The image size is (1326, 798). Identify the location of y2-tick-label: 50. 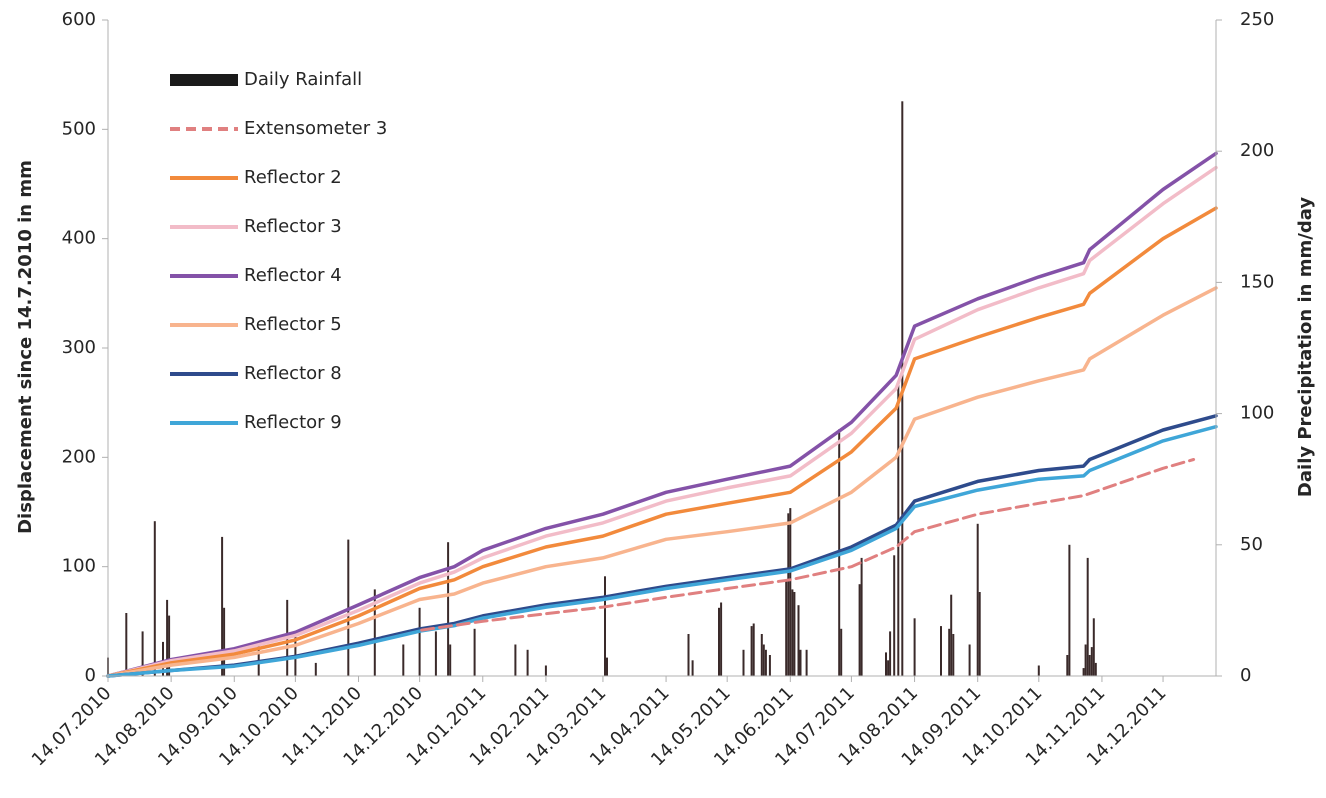
(1251, 544).